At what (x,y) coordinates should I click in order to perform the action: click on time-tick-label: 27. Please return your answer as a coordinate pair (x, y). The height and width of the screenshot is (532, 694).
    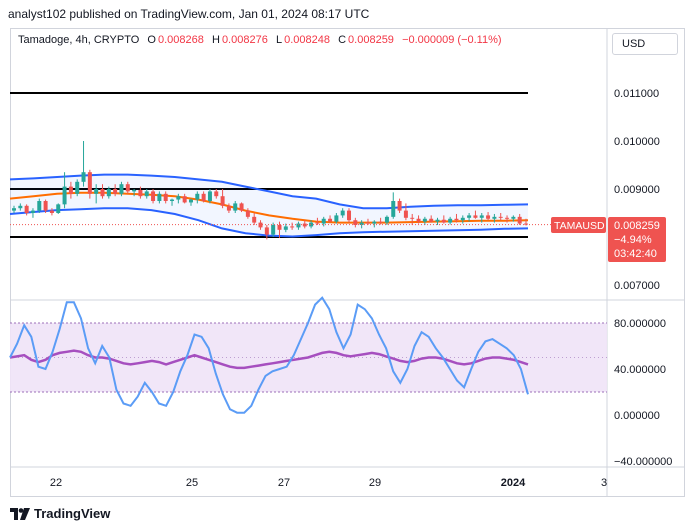
    Looking at the image, I should click on (284, 483).